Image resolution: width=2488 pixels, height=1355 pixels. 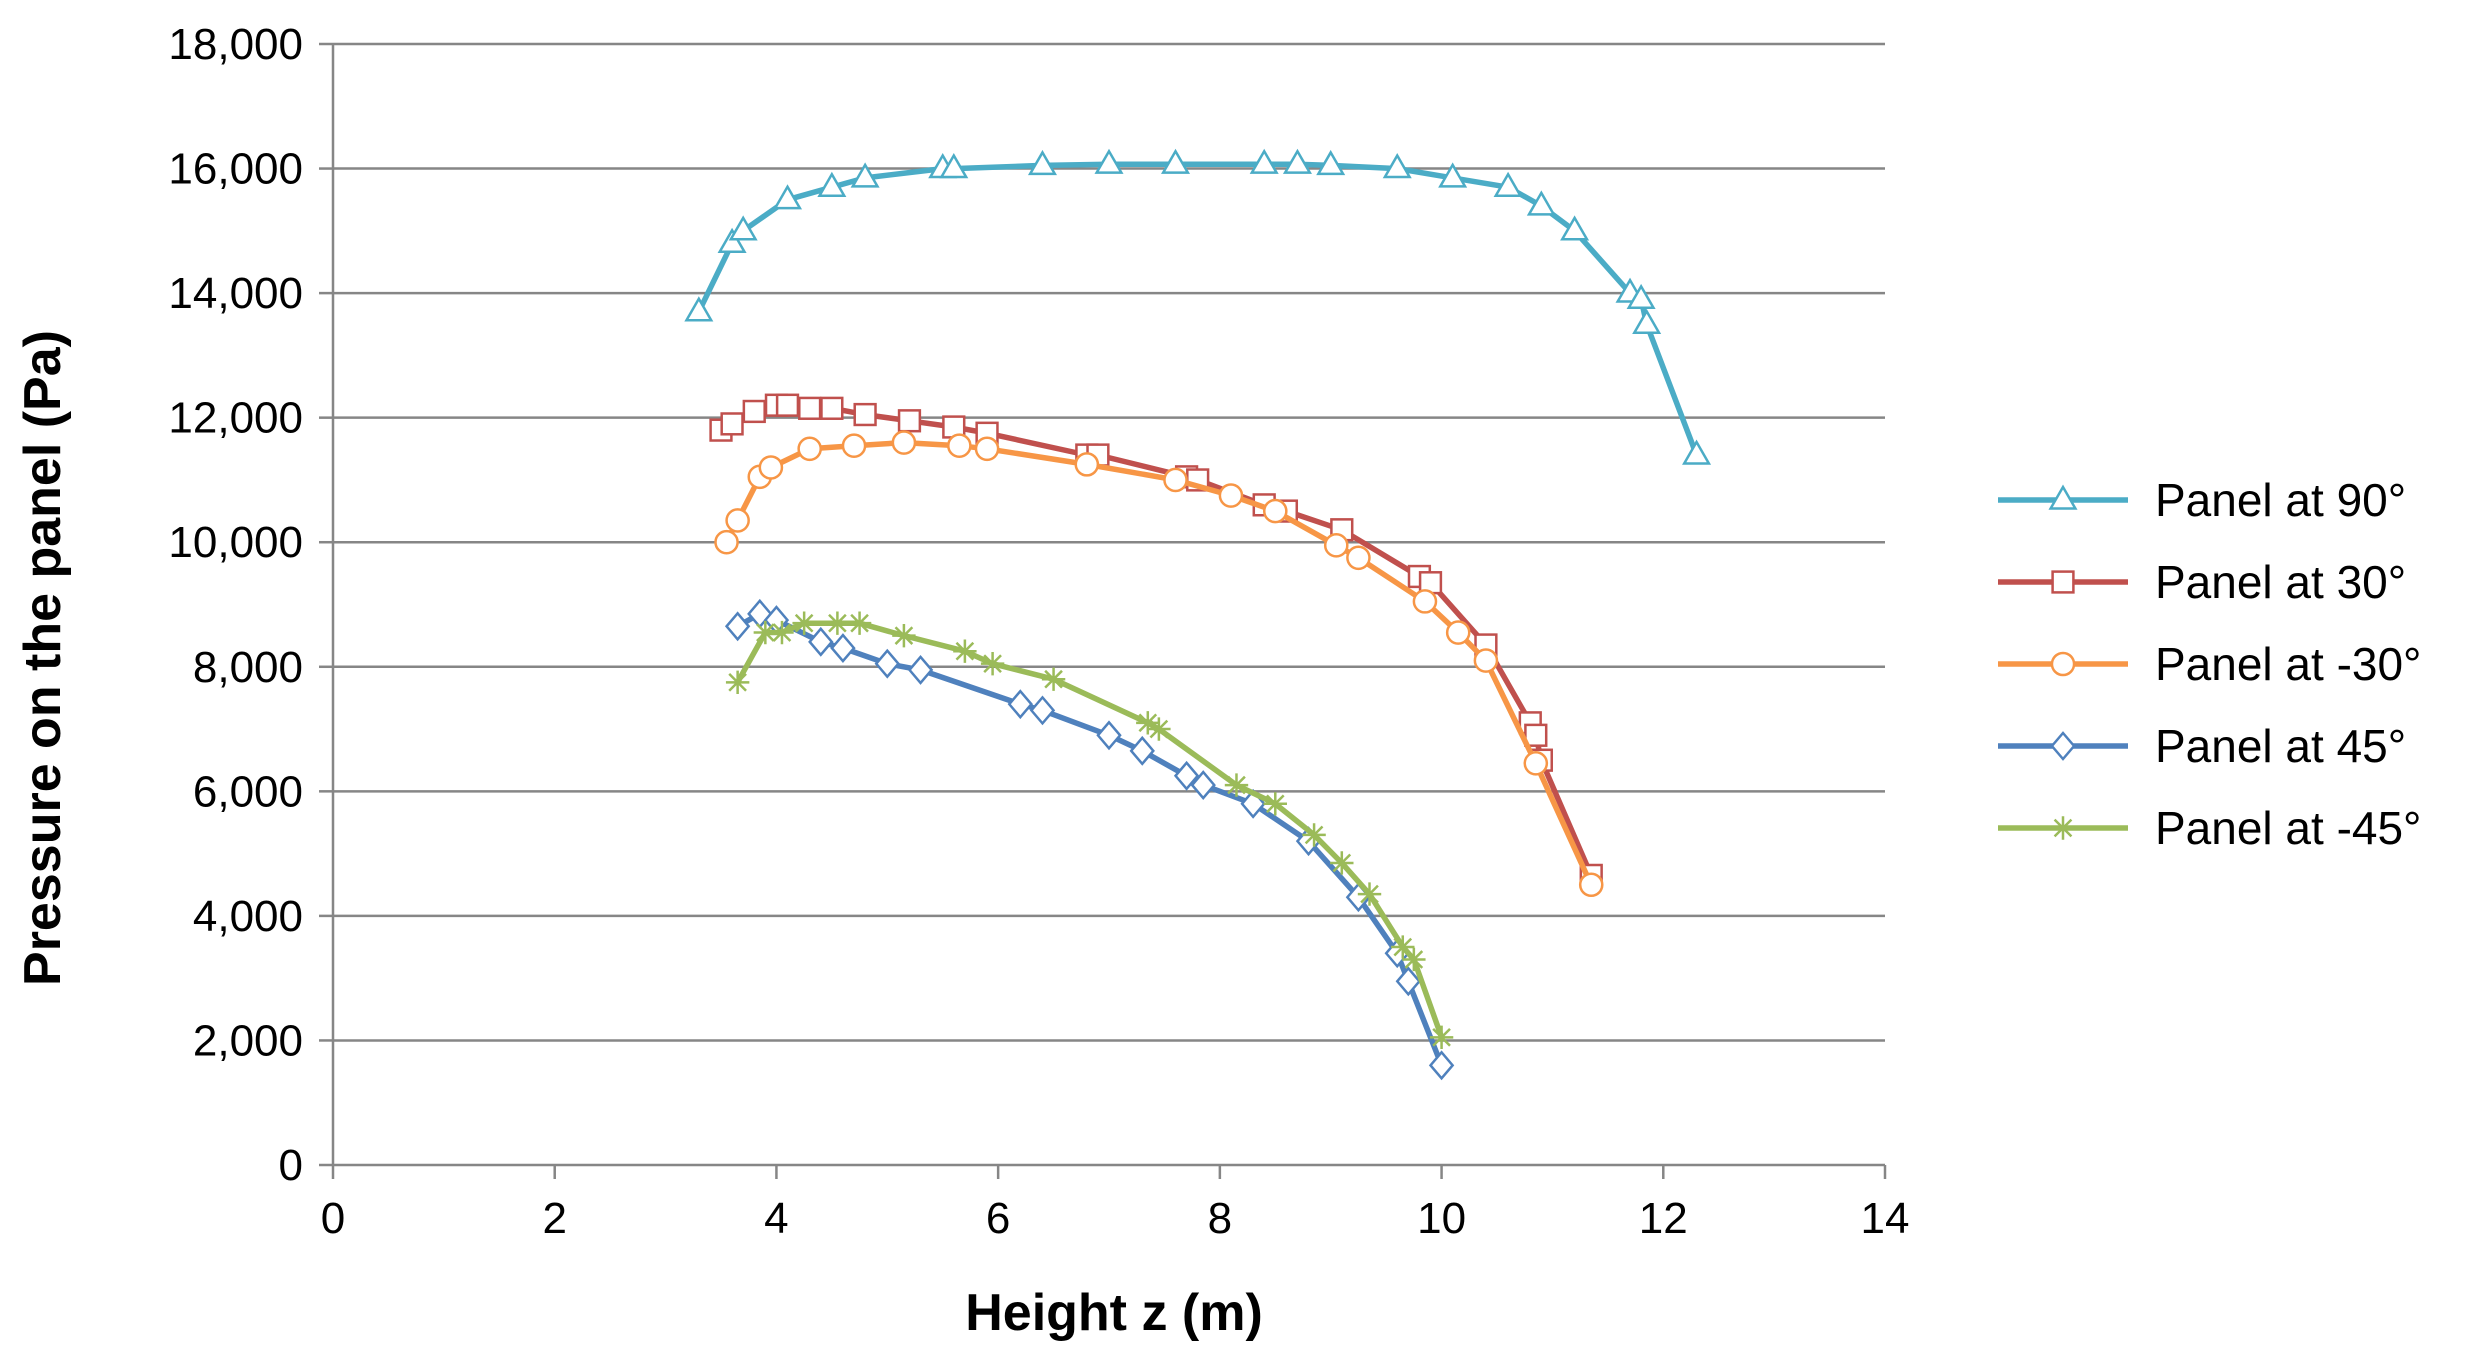 I want to click on series-square, so click(x=1156, y=640).